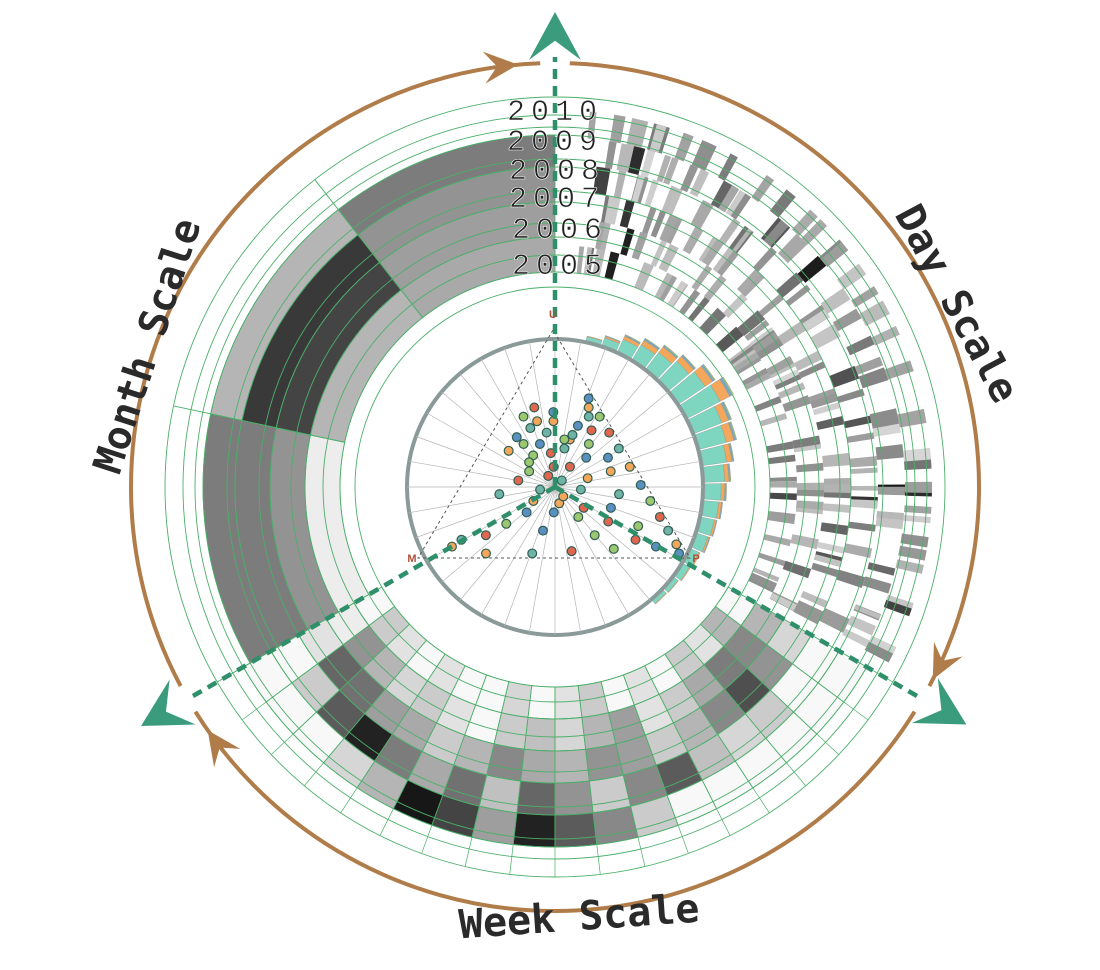 This screenshot has width=1100, height=970. Describe the element at coordinates (695, 559) in the screenshot. I see `ternary-corner-p: P` at that location.